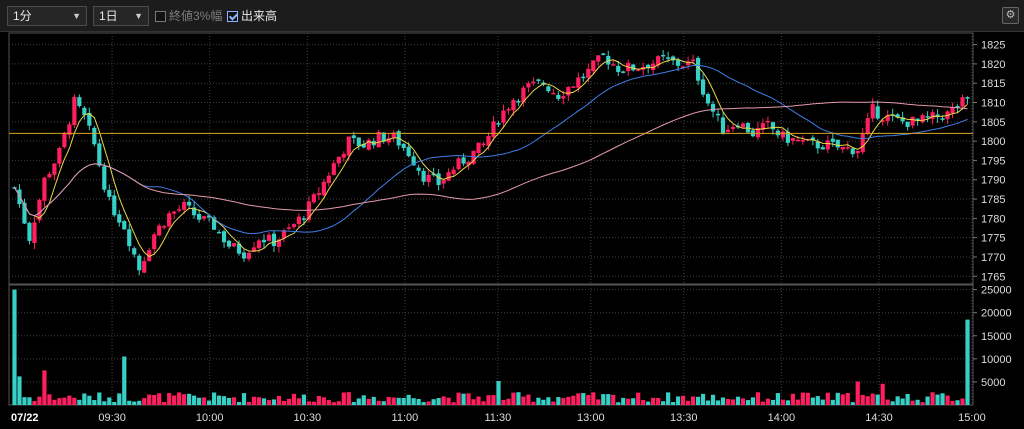 This screenshot has height=429, width=1024. What do you see at coordinates (591, 418) in the screenshot?
I see `time-label: 13:00` at bounding box center [591, 418].